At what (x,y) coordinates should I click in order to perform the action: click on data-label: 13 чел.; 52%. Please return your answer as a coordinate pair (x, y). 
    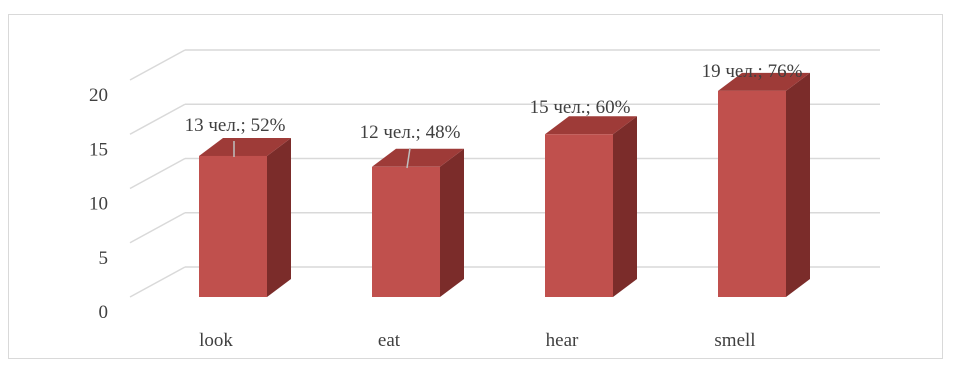
    Looking at the image, I should click on (235, 125).